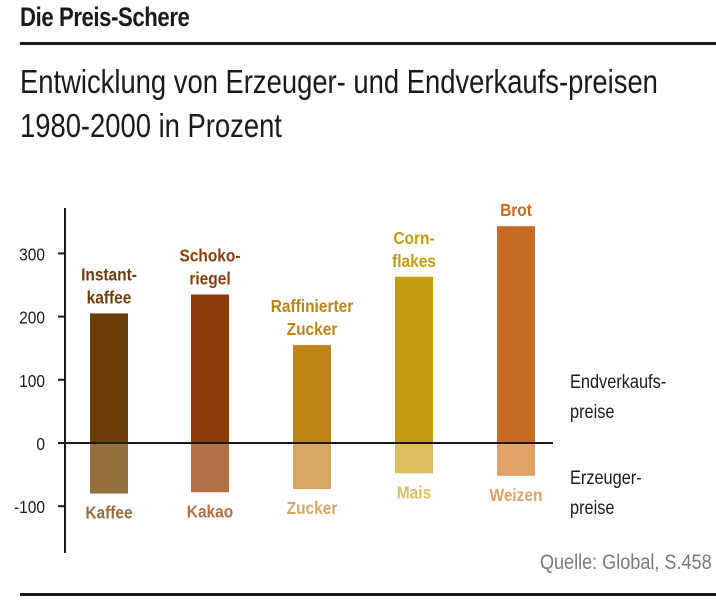 This screenshot has height=600, width=716. I want to click on bar-label-retail: Brot, so click(516, 210).